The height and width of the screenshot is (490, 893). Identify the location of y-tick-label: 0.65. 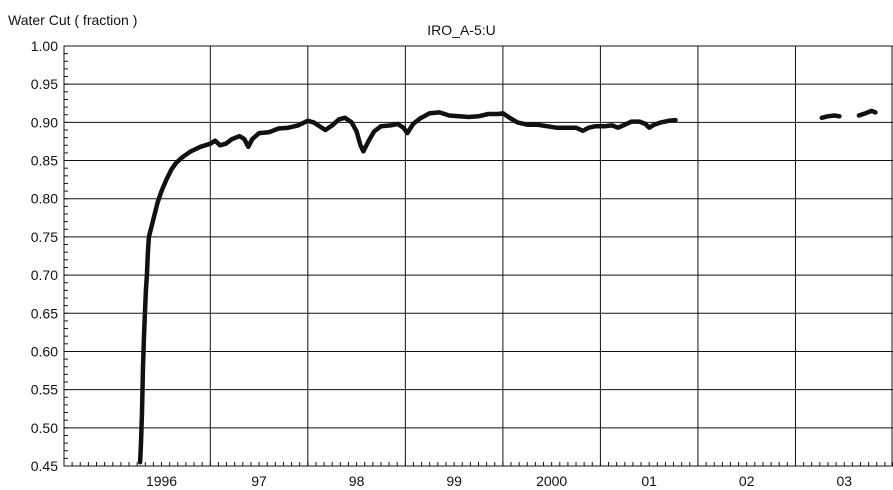
(44, 313).